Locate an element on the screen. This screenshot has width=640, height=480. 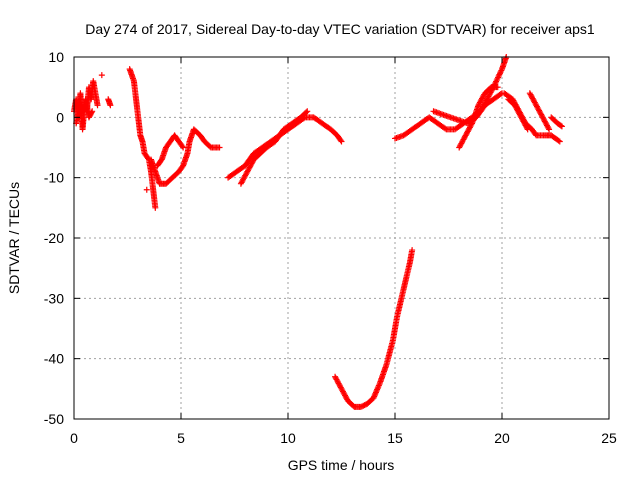
y-tick-label: -50 is located at coordinates (54, 419).